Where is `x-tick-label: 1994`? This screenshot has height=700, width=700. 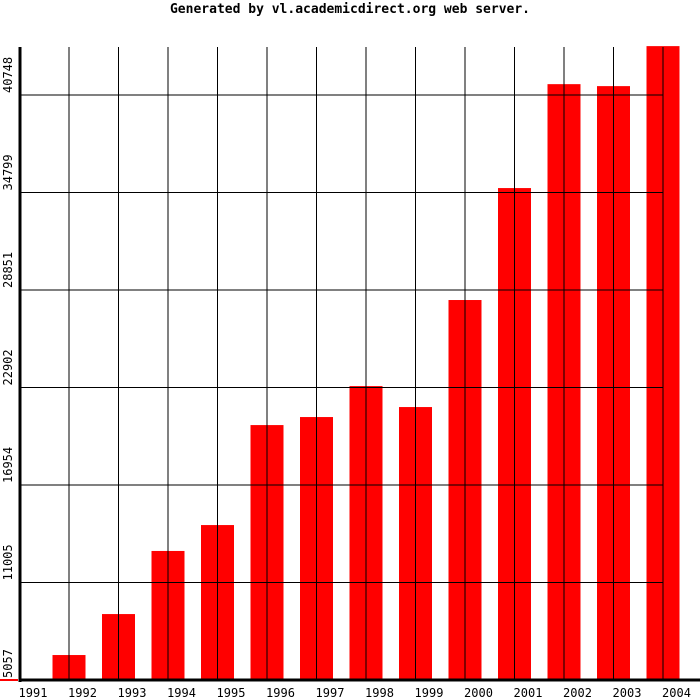 x-tick-label: 1994 is located at coordinates (181, 693).